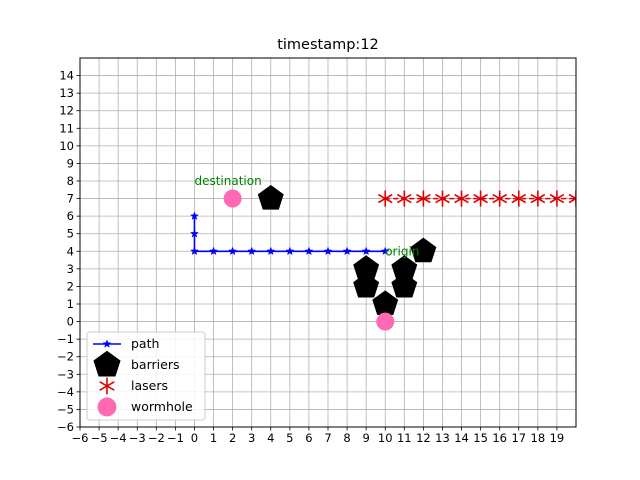 The height and width of the screenshot is (480, 640). I want to click on legend-label-wormhole: wormhole, so click(162, 406).